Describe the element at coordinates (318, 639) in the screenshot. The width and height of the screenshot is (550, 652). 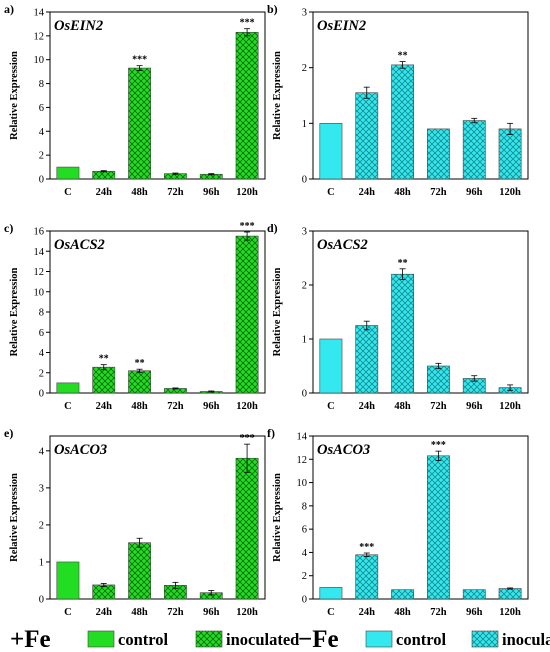
I see `legend-condition: −Fe` at that location.